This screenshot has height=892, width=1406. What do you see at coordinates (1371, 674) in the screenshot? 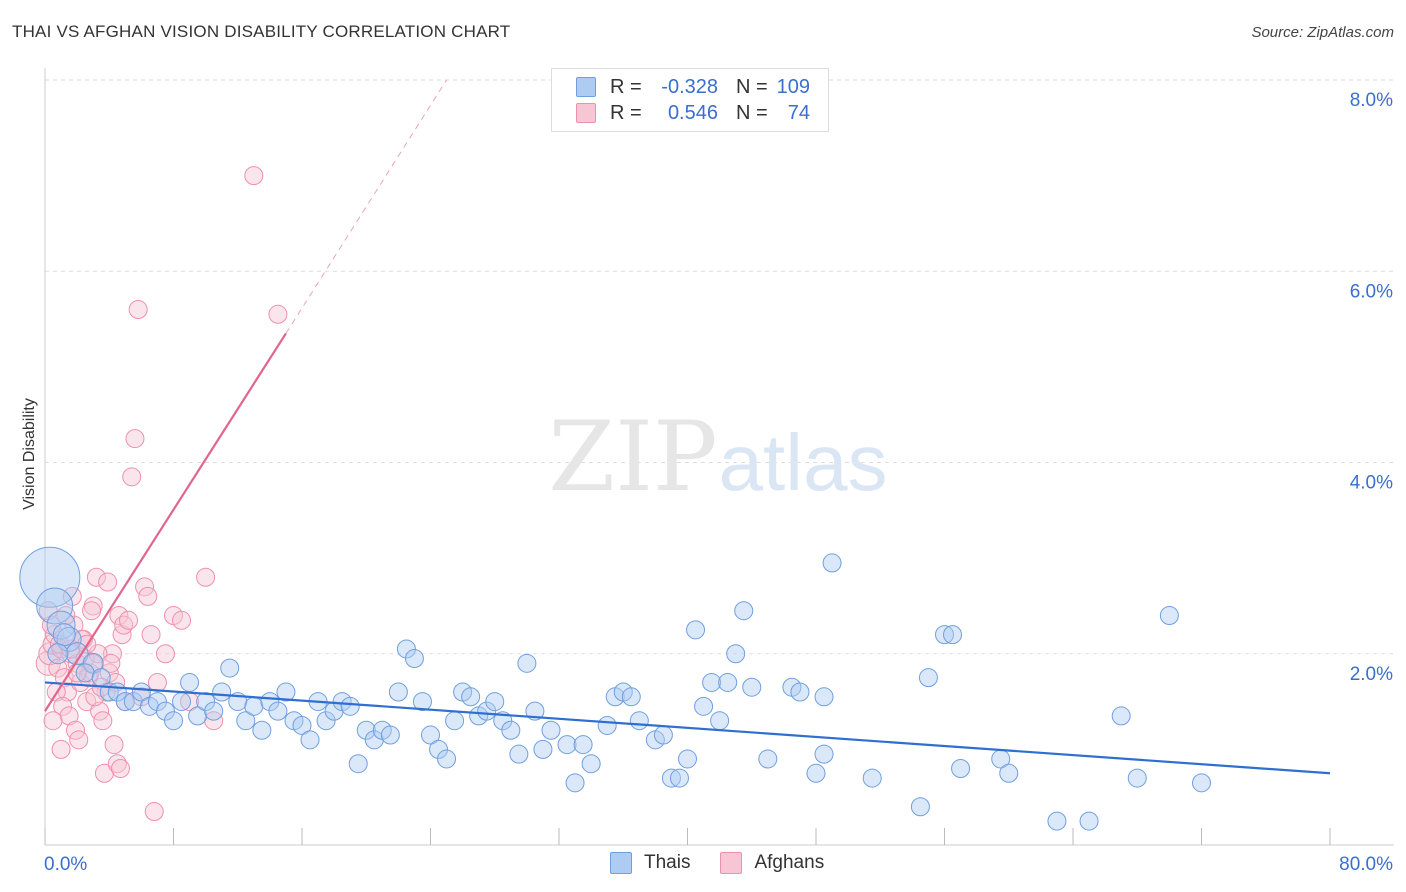
I see `y-tick-label: 2.0%` at bounding box center [1371, 674].